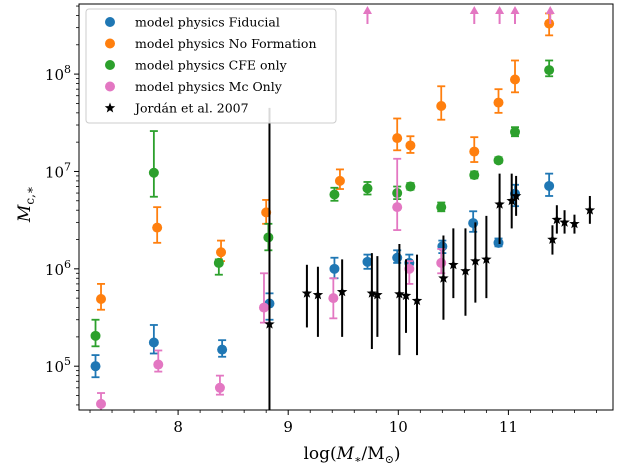  I want to click on y-tick-label: 10⁶, so click(58, 268).